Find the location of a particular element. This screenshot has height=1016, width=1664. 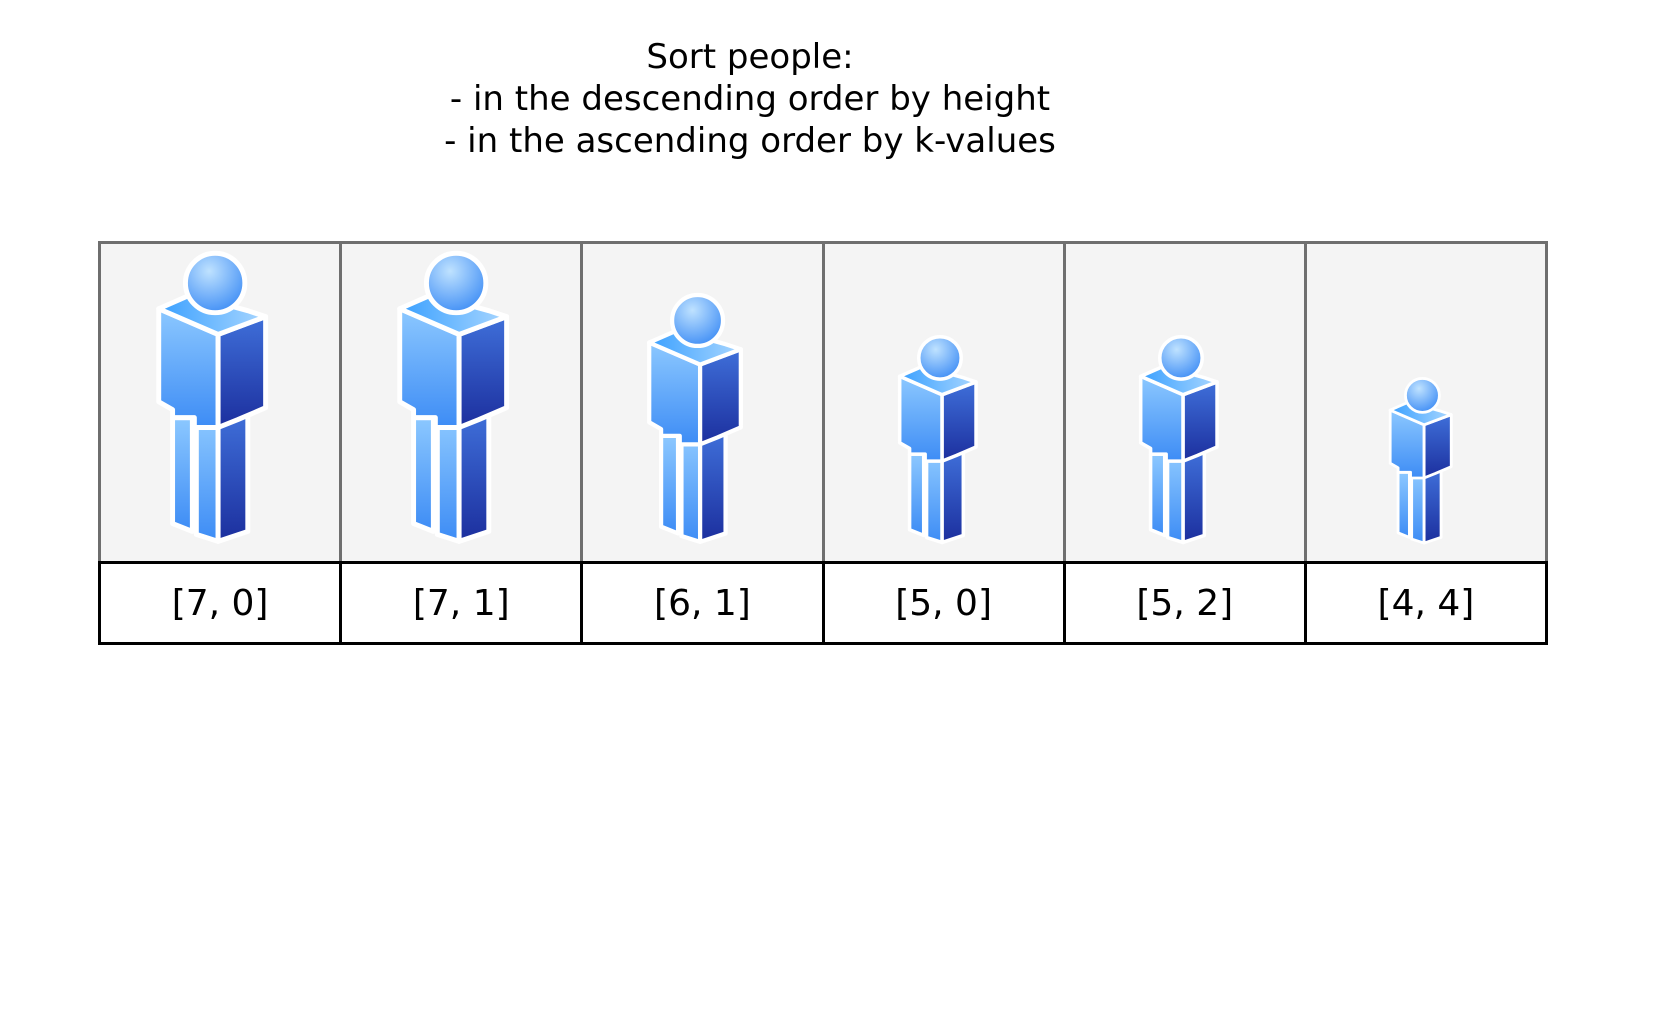

person-label: [6, 1] is located at coordinates (704, 603).